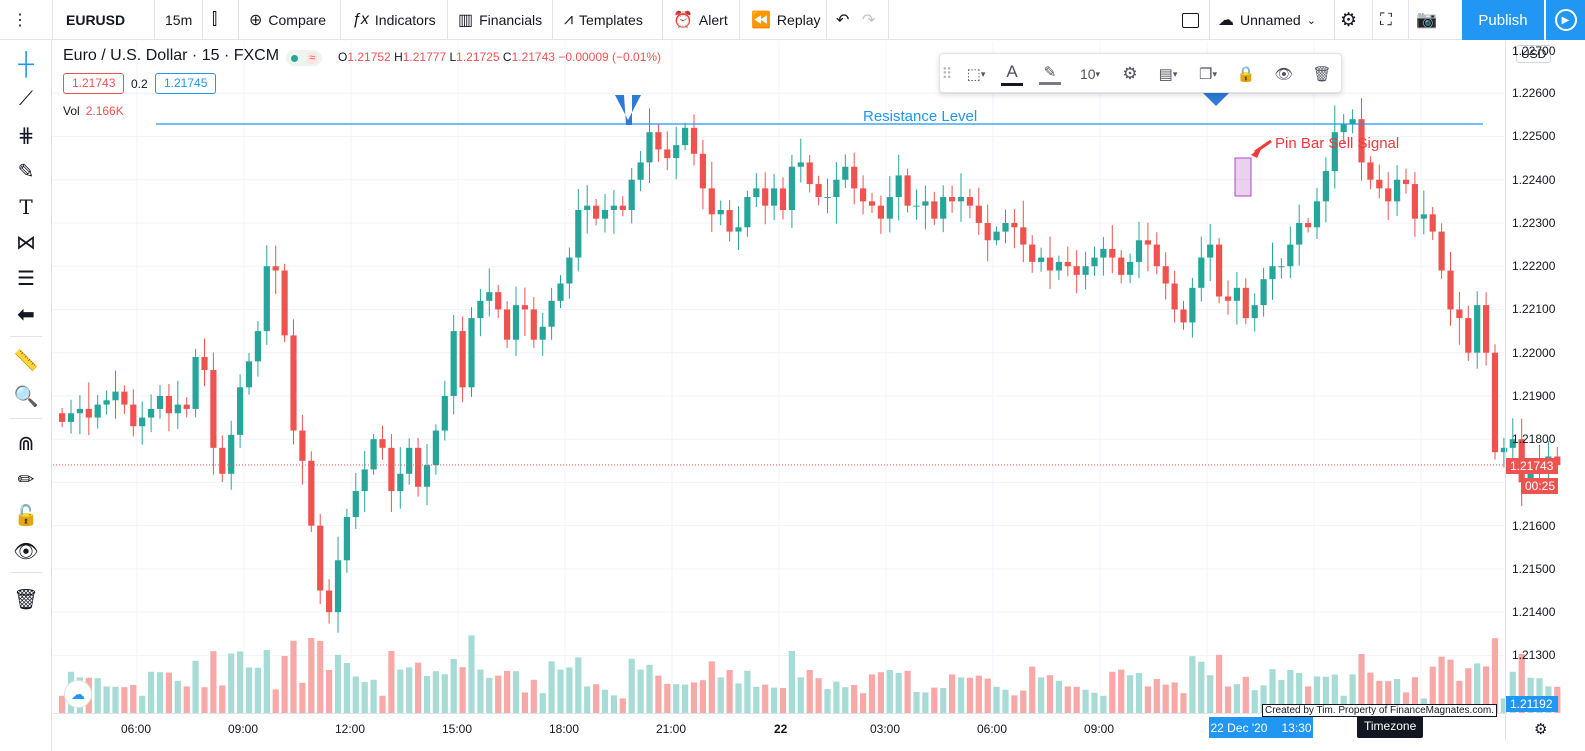  I want to click on text-icon: T, so click(26, 207).